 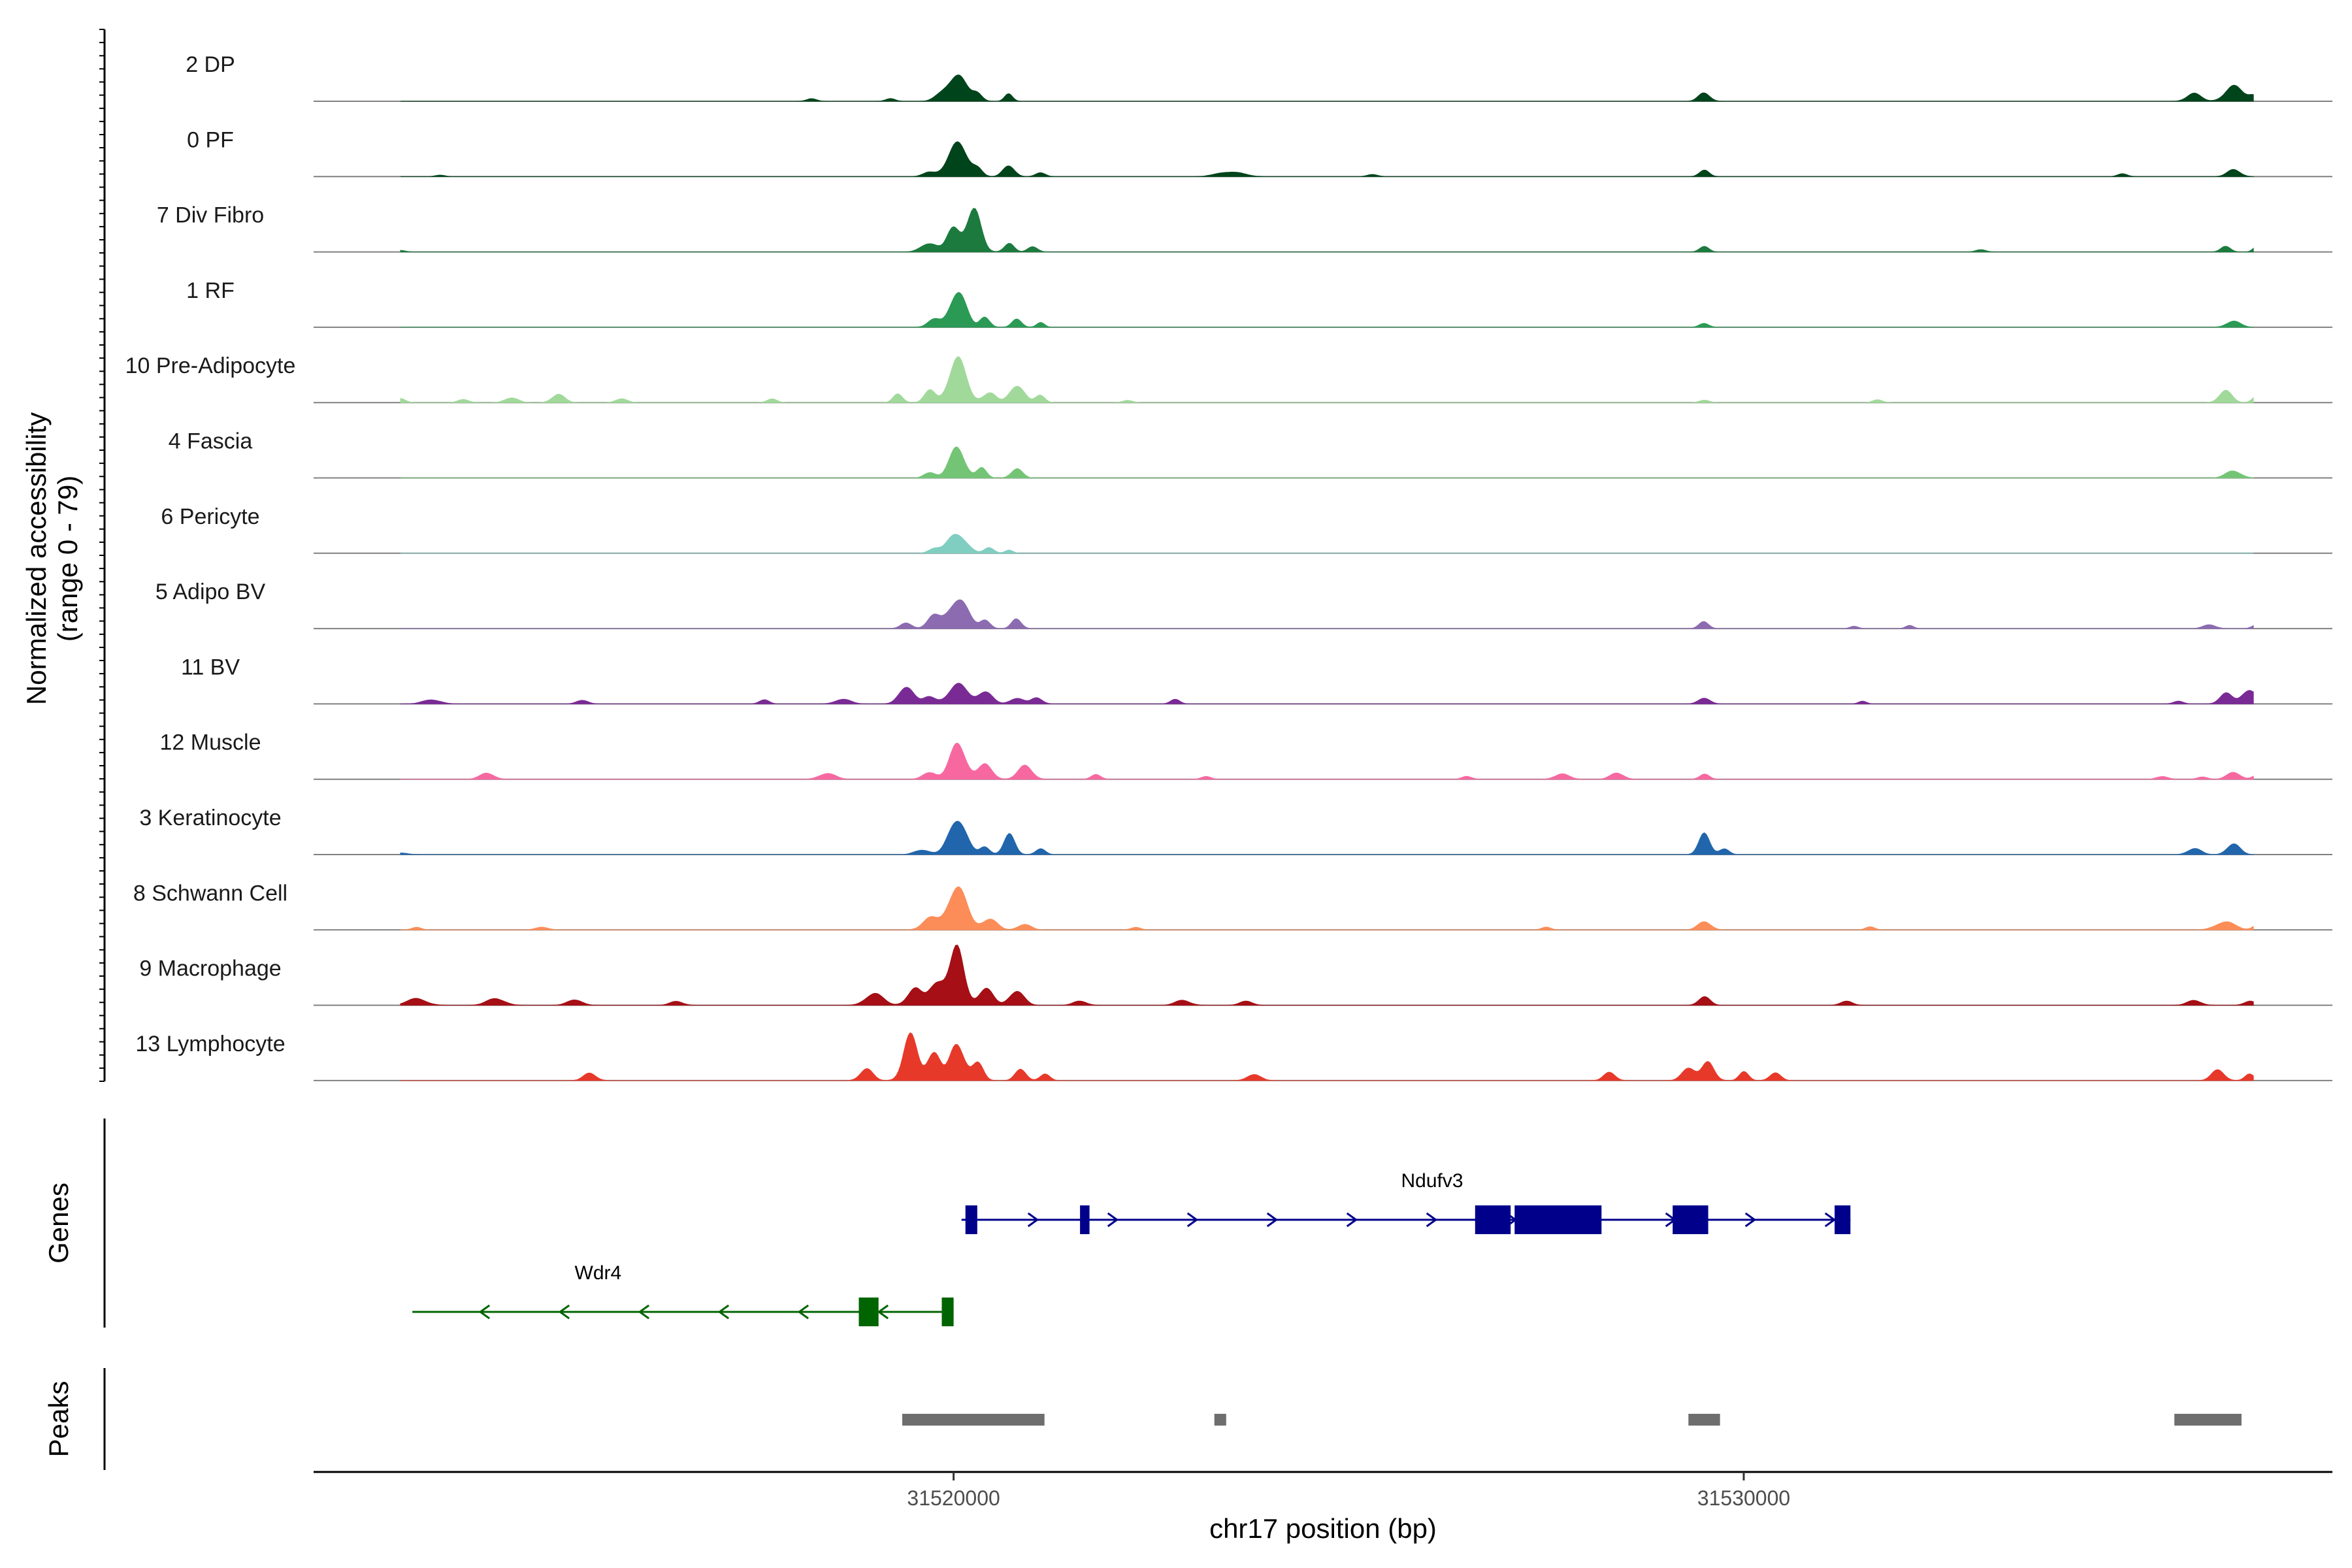 What do you see at coordinates (210, 968) in the screenshot?
I see `track-label: 9 Macrophage` at bounding box center [210, 968].